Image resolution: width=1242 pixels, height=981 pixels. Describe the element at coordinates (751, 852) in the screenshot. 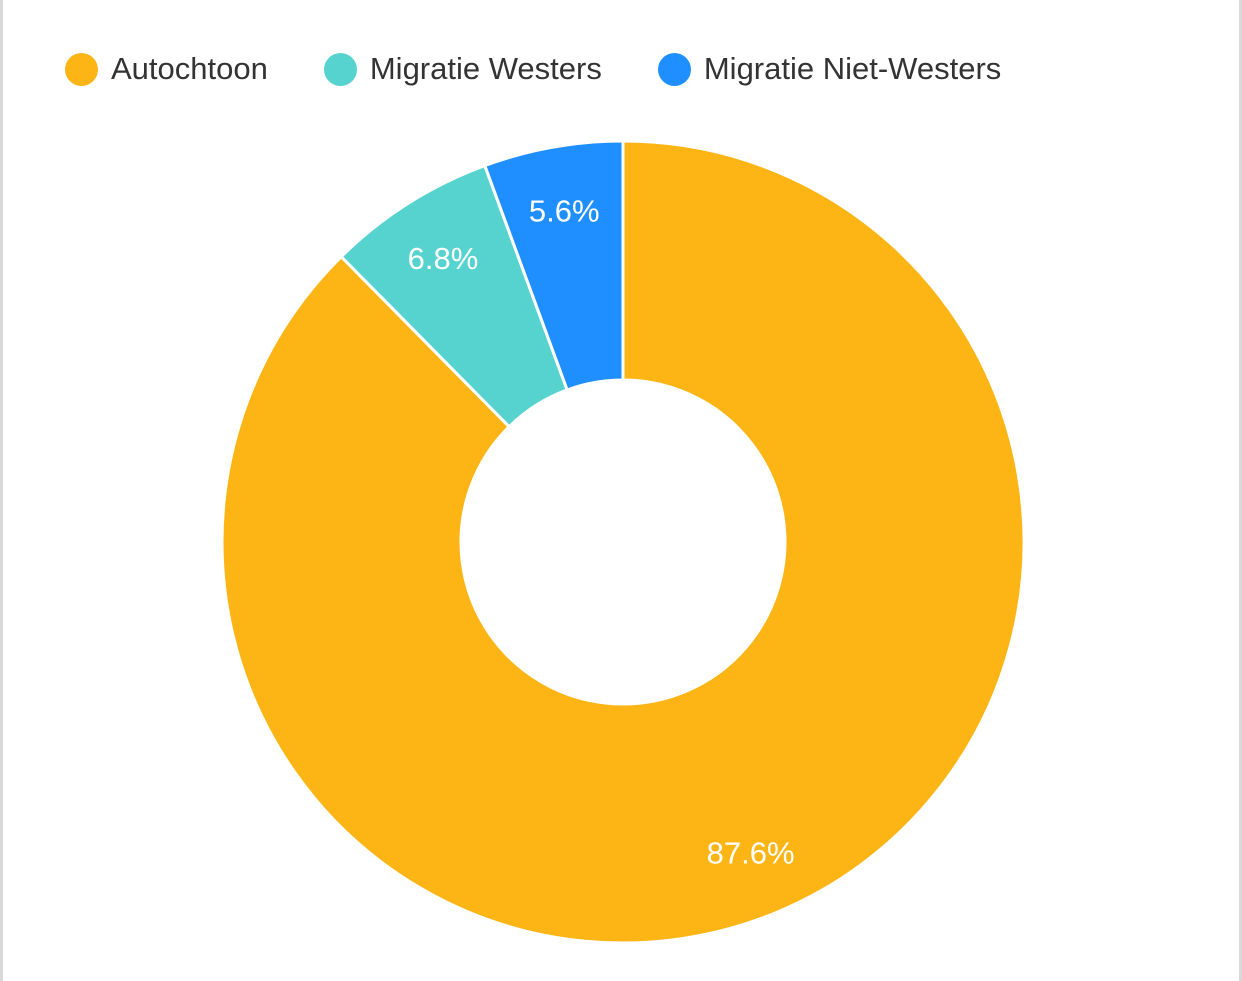

I see `slice-label-autochtoon: 87.6%` at that location.